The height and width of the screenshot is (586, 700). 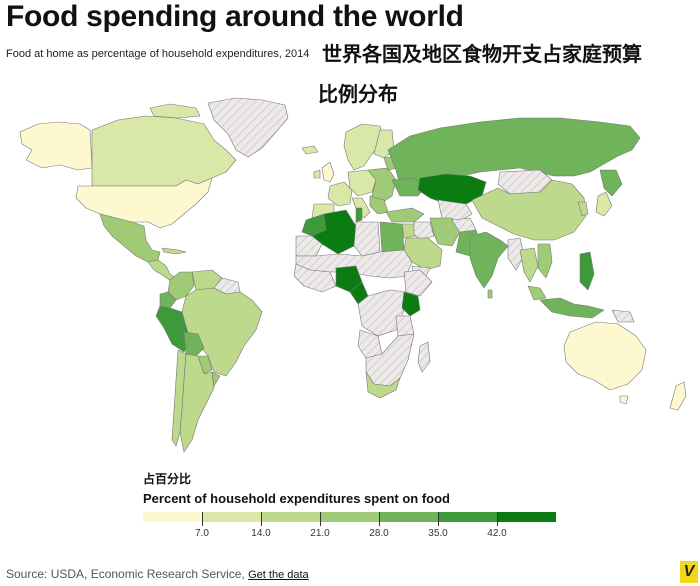 What do you see at coordinates (359, 215) in the screenshot?
I see `tunisia-region` at bounding box center [359, 215].